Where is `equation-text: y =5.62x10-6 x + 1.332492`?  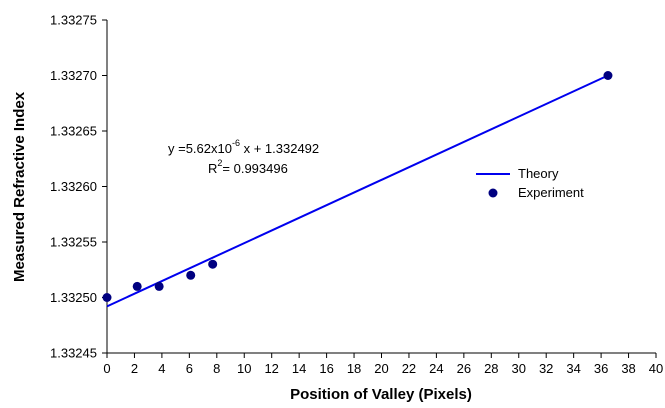
equation-text: y =5.62x10-6 x + 1.332492 is located at coordinates (243, 147).